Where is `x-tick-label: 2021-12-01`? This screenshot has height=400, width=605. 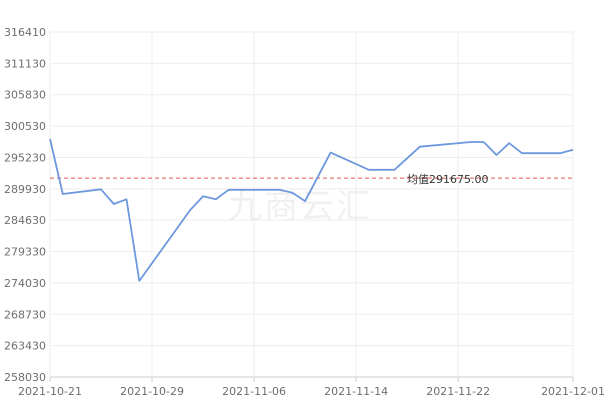
x-tick-label: 2021-12-01 is located at coordinates (573, 391).